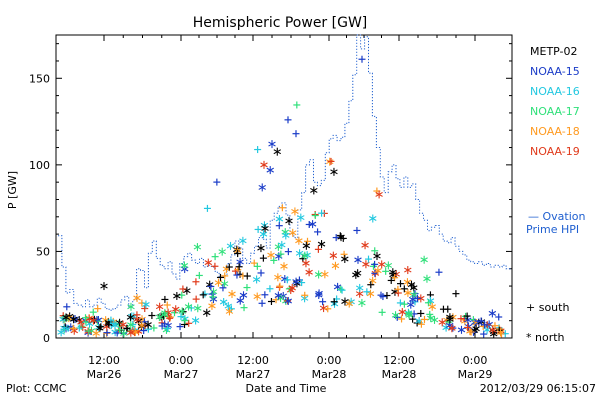 The height and width of the screenshot is (400, 600). I want to click on footer-plot-credit: Plot: CCMC, so click(36, 388).